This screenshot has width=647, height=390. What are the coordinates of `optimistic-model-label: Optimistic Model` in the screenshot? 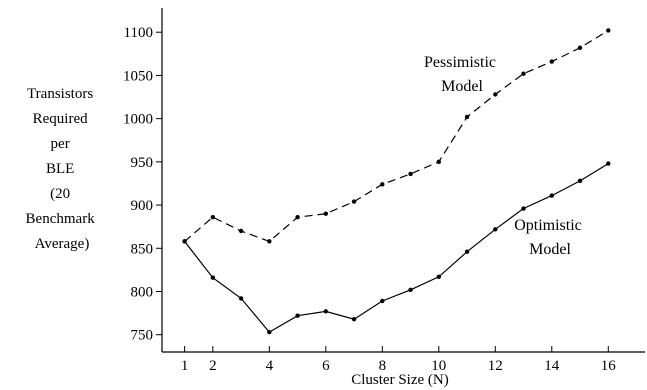 It's located at (550, 237).